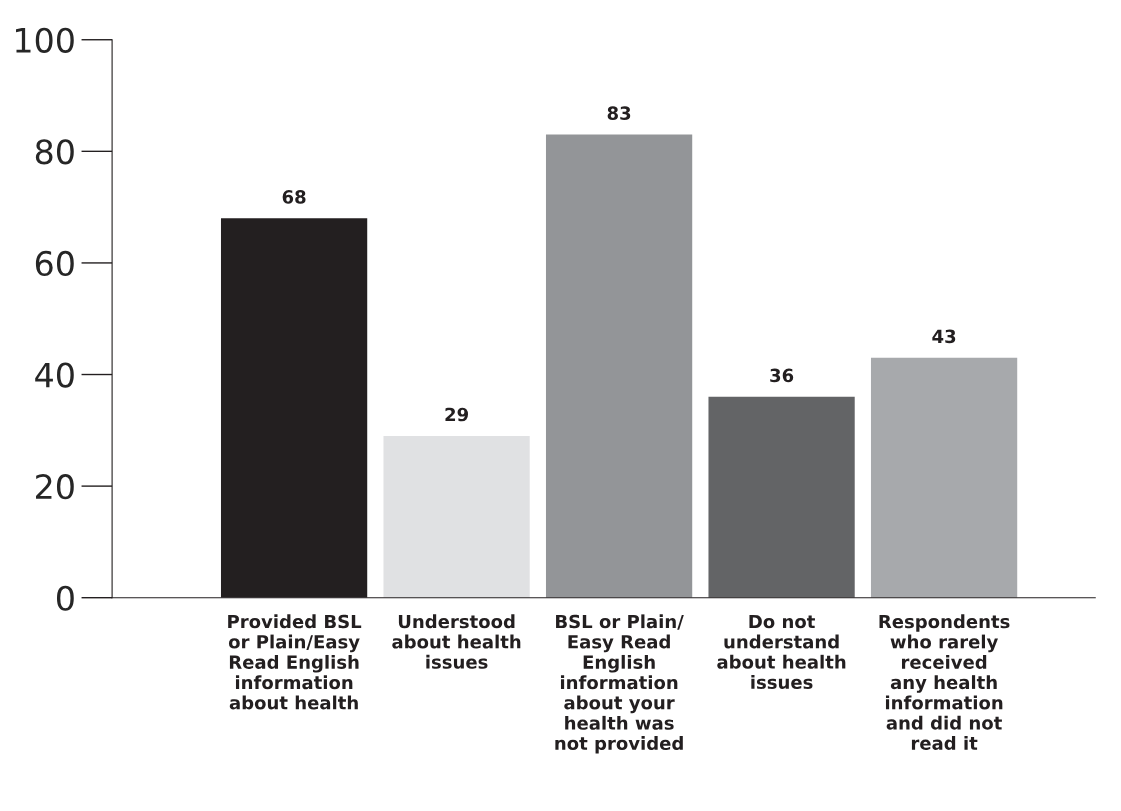  Describe the element at coordinates (65, 598) in the screenshot. I see `y-tick-label: 0` at that location.